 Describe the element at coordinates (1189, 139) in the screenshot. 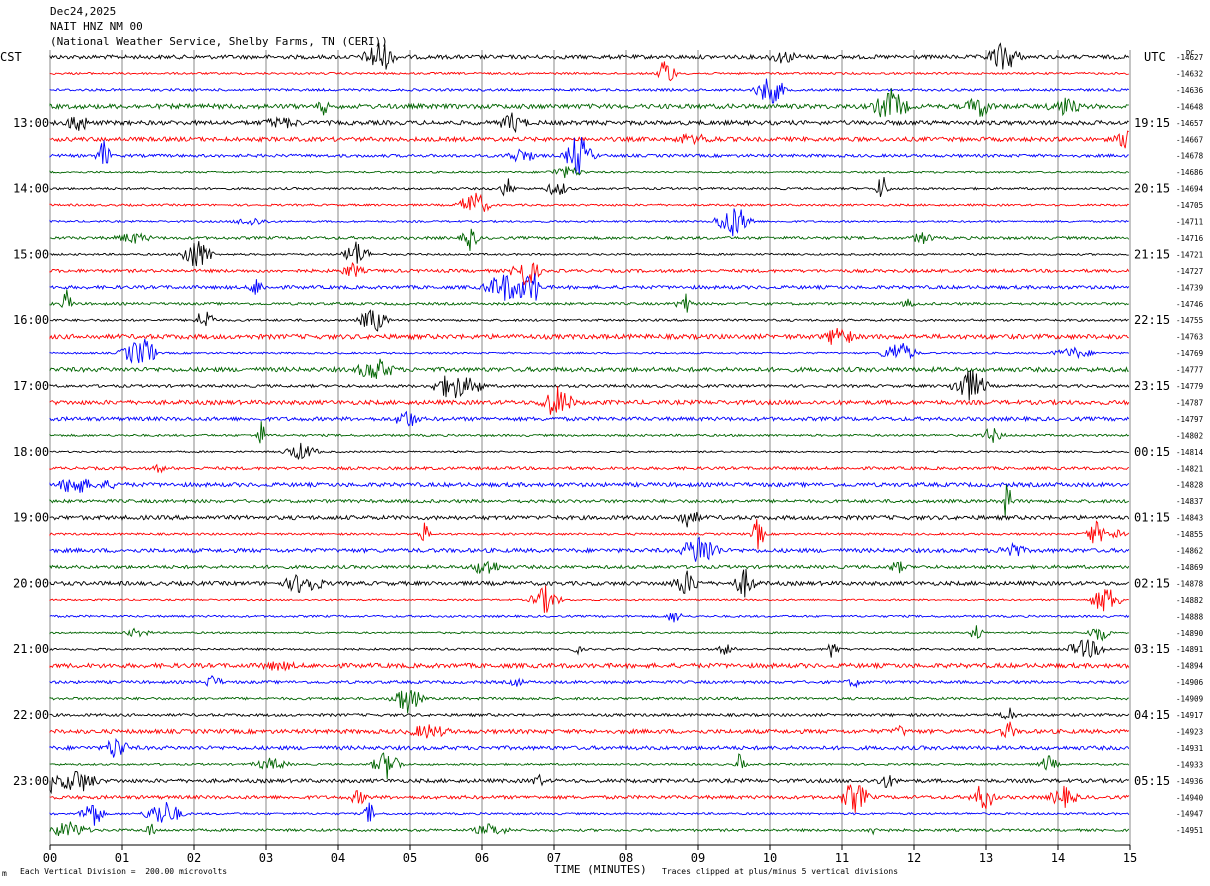

I see `dc-offset-label: -14667` at that location.